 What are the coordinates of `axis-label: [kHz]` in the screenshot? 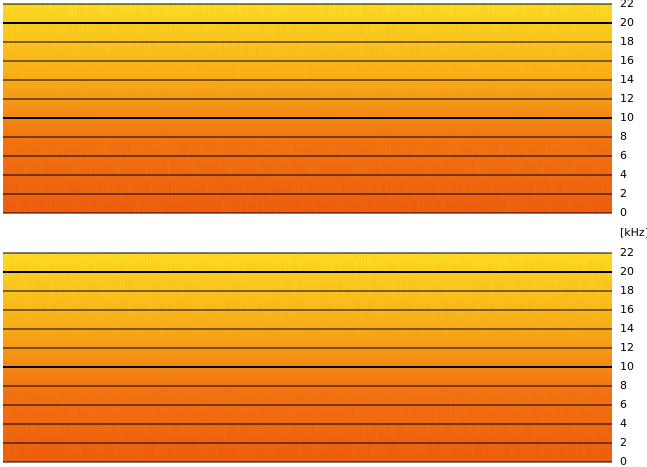 It's located at (633, 232).